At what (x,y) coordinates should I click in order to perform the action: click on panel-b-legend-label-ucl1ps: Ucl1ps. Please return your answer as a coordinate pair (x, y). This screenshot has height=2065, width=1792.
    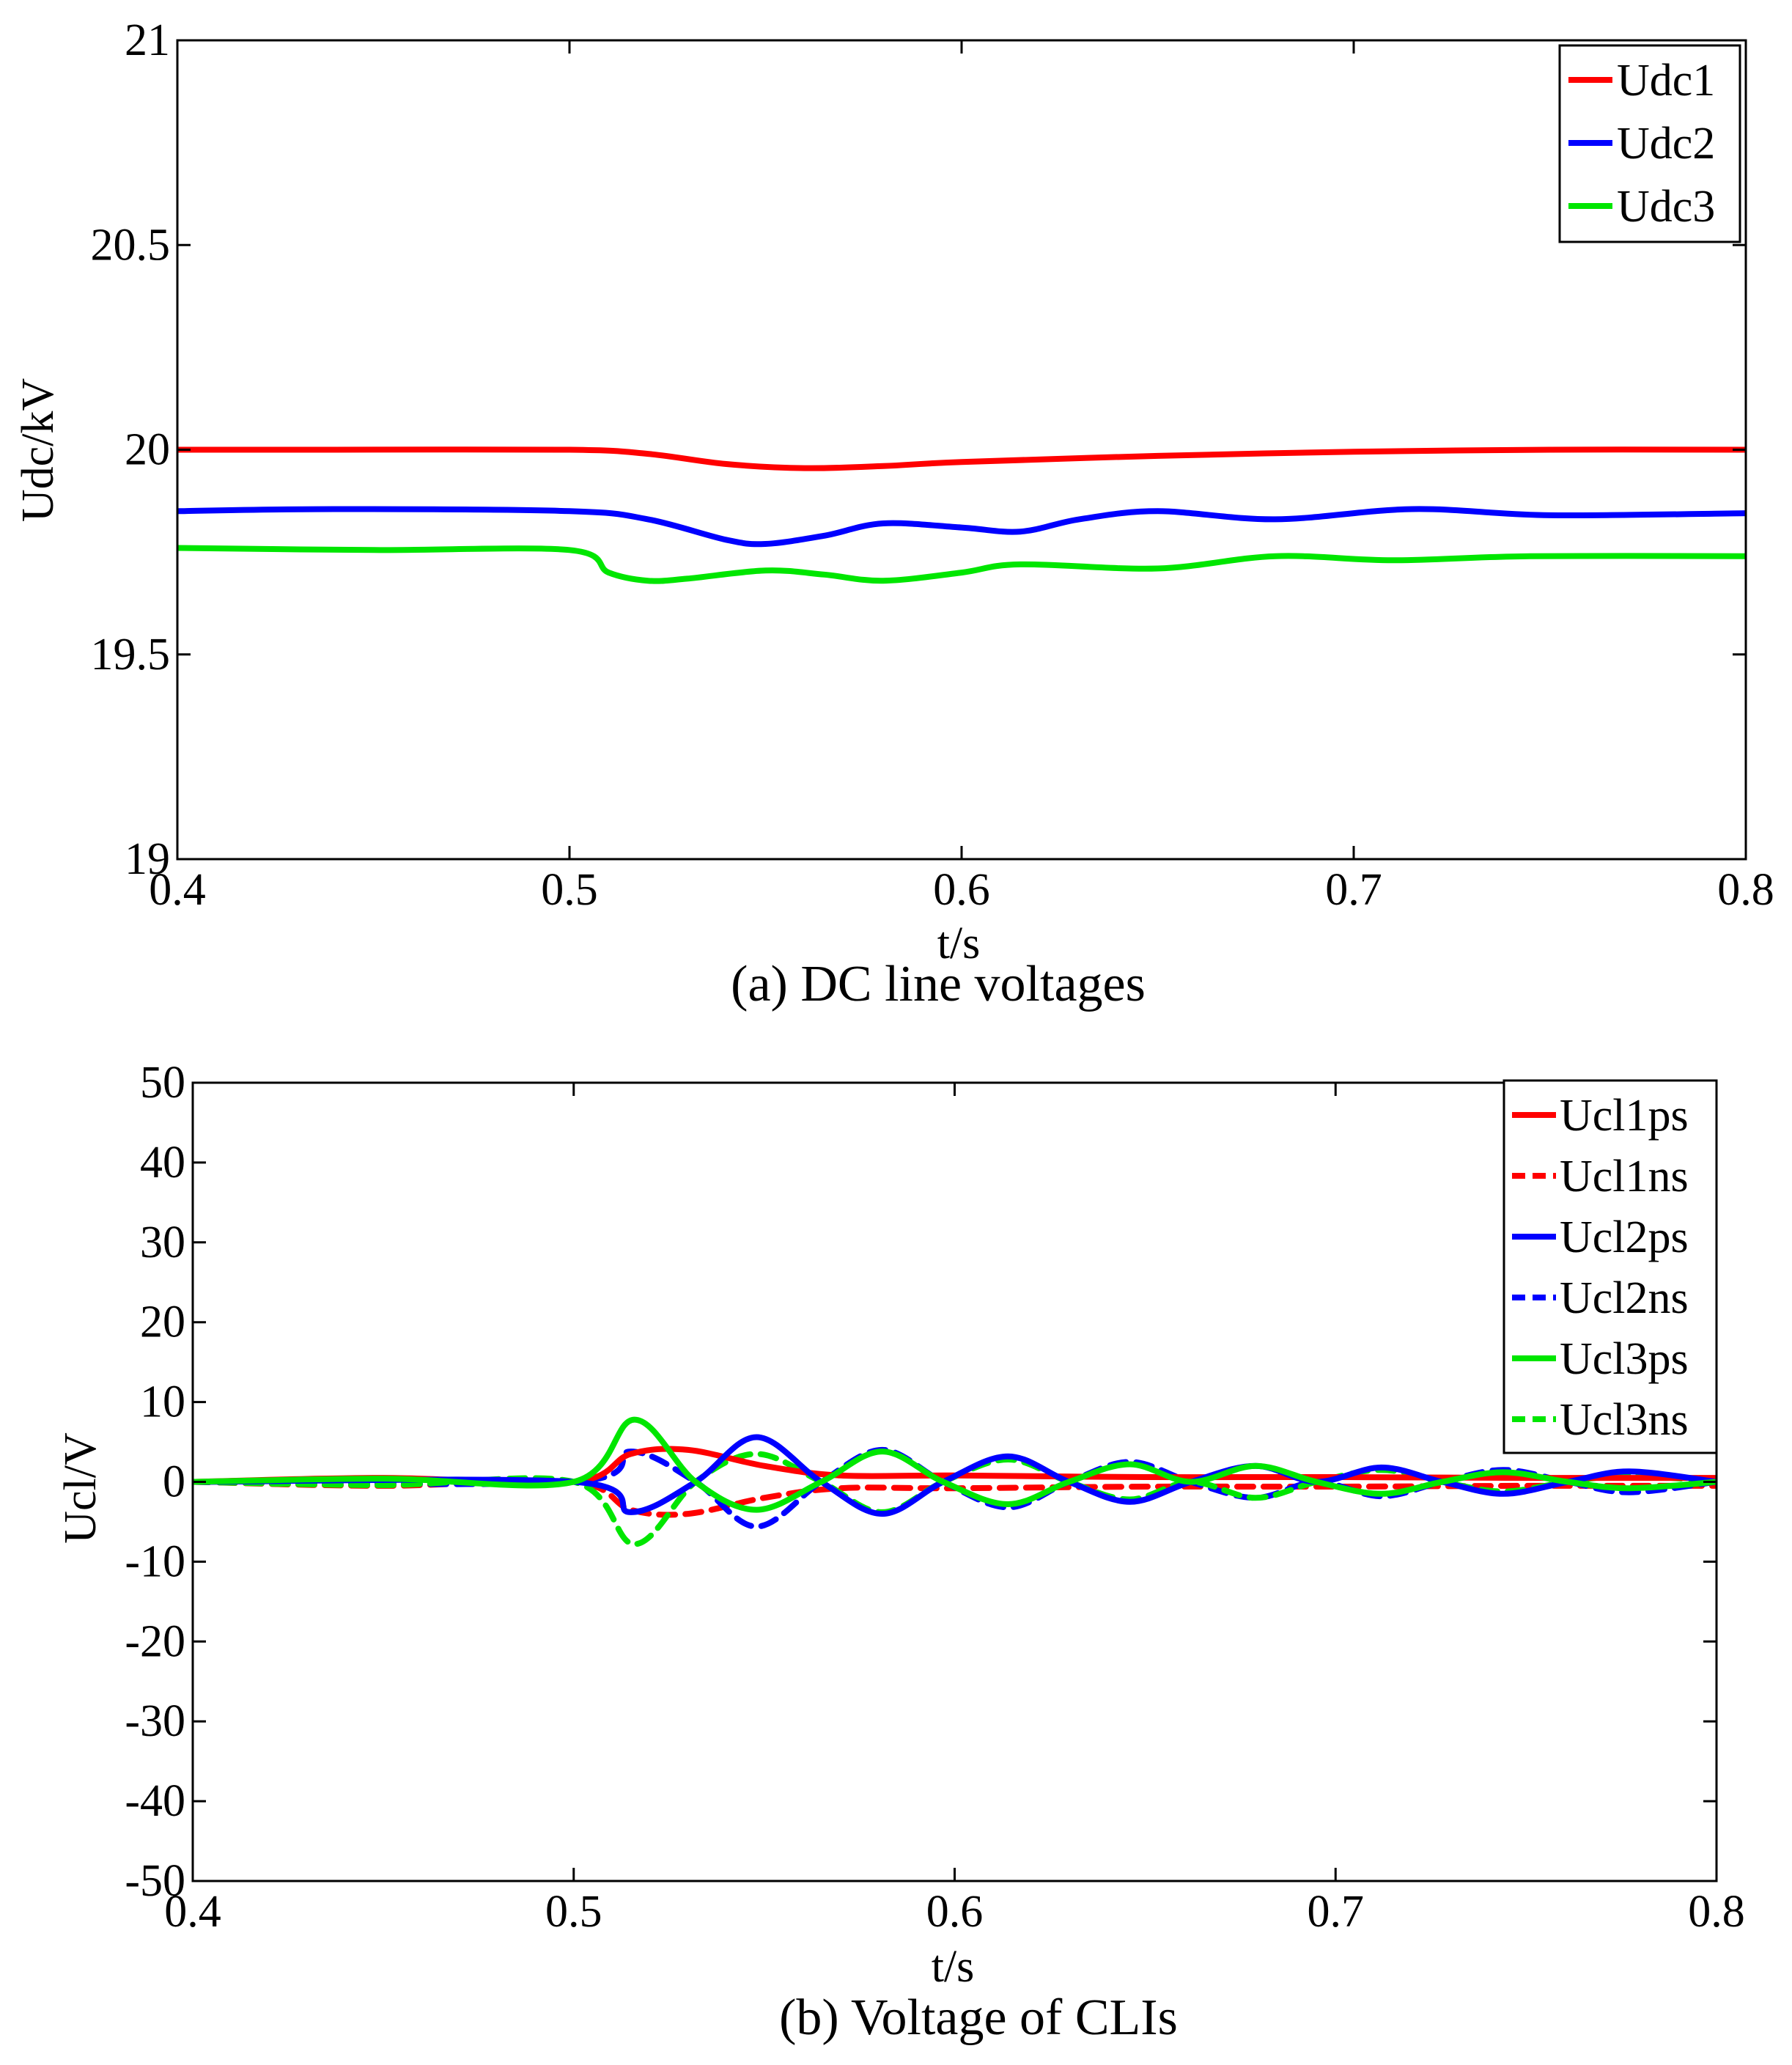
    Looking at the image, I should click on (1624, 1116).